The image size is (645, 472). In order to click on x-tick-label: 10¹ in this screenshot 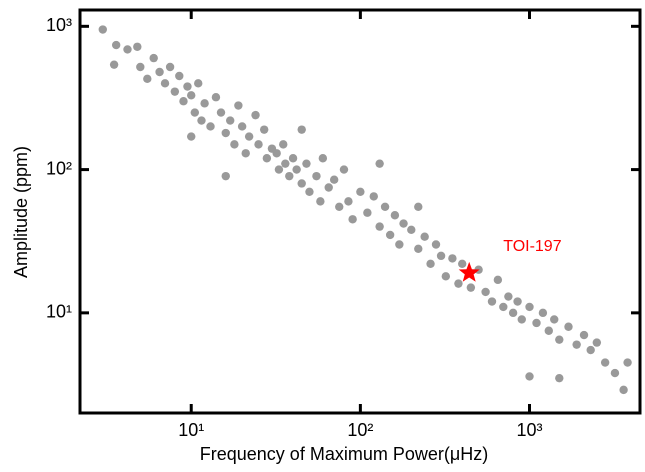, I will do `click(191, 430)`.